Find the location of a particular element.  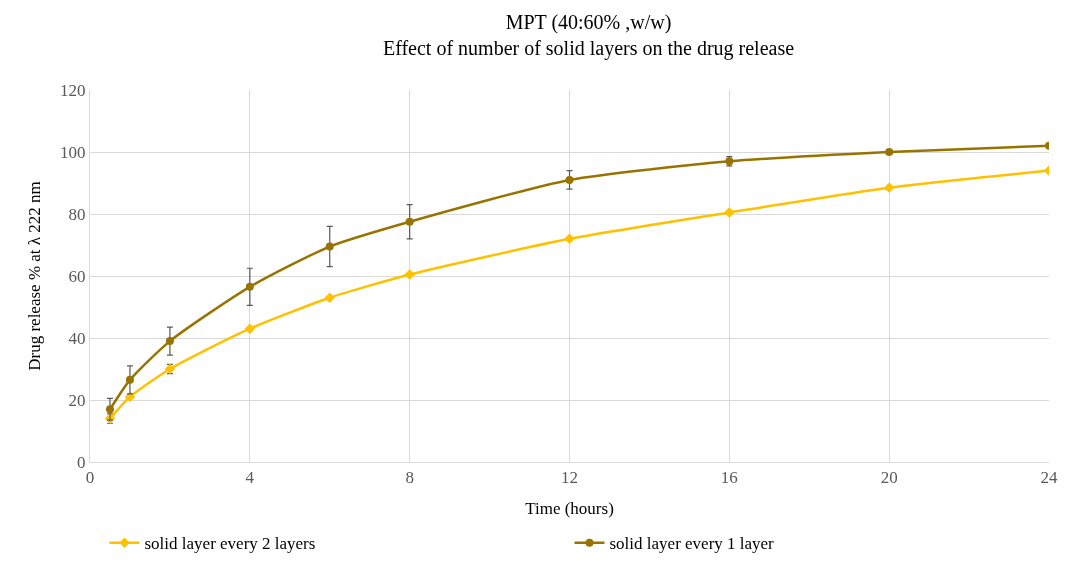

y-tick-label: 80 is located at coordinates (77, 214).